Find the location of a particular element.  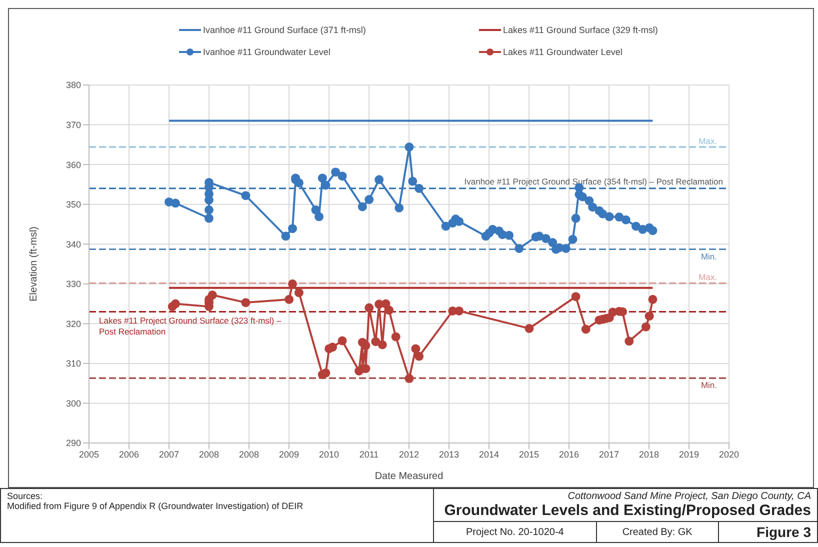

x-tick-label: 2020 is located at coordinates (729, 454).